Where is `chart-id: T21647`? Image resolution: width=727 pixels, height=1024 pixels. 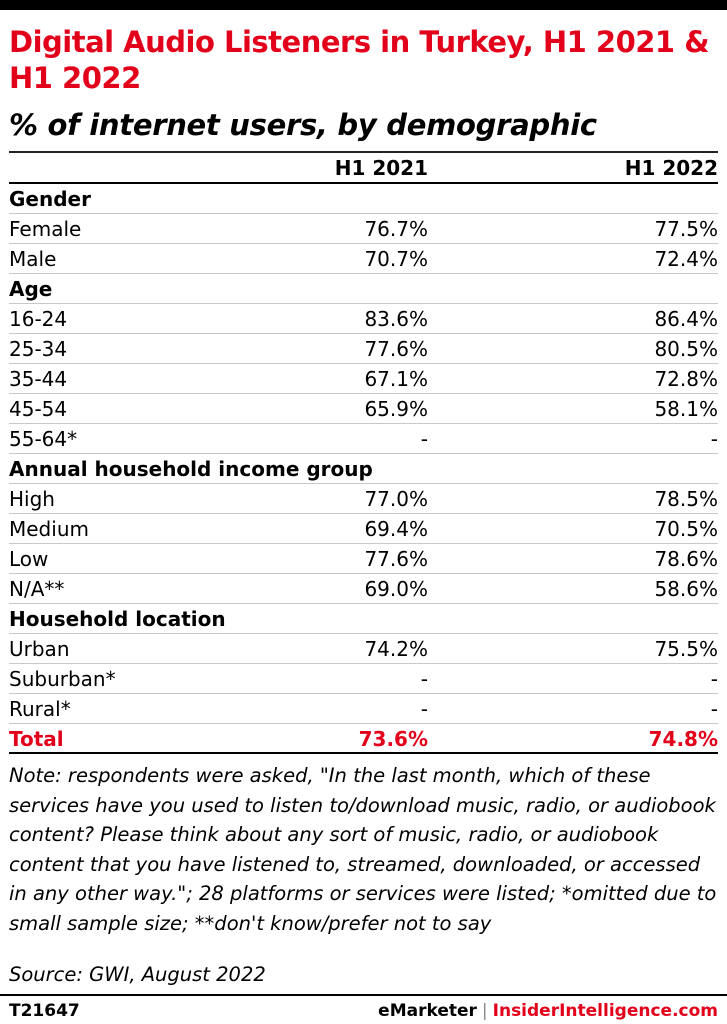
chart-id: T21647 is located at coordinates (44, 1011).